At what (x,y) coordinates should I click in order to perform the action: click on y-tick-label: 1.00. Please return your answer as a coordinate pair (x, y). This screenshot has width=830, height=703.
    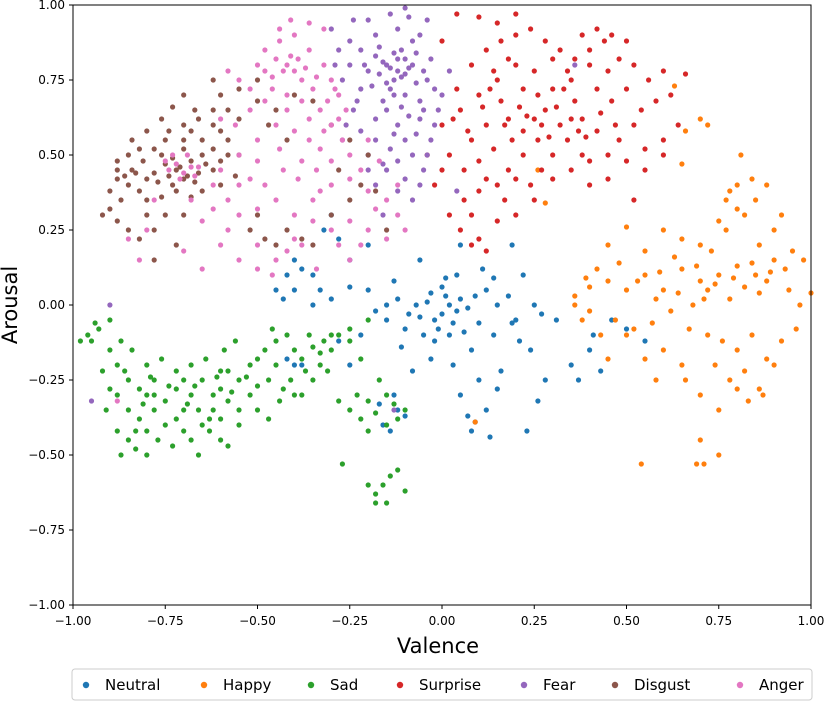
    Looking at the image, I should click on (51, 6).